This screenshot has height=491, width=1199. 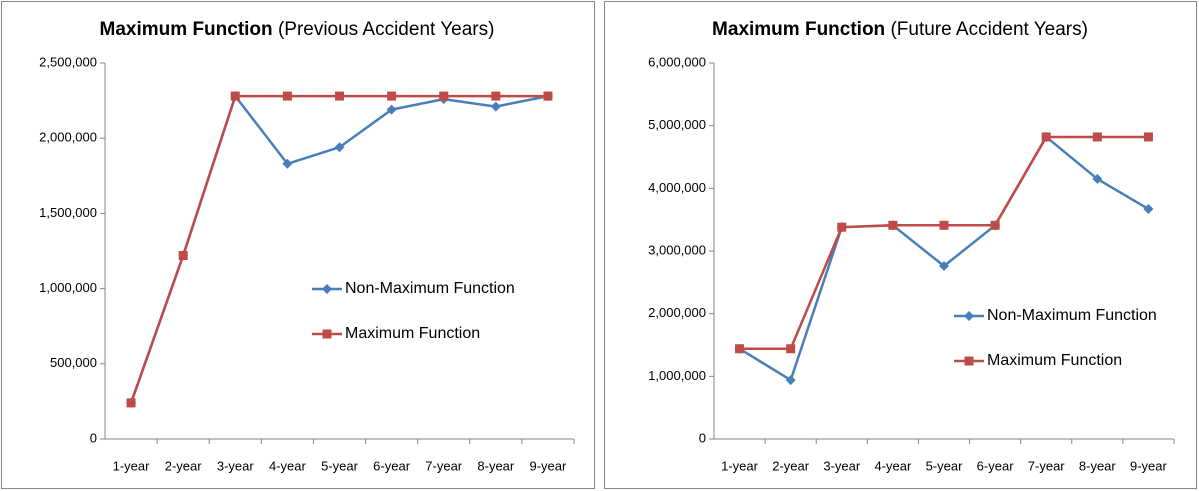 What do you see at coordinates (73, 362) in the screenshot?
I see `y-tick-label: 500,000` at bounding box center [73, 362].